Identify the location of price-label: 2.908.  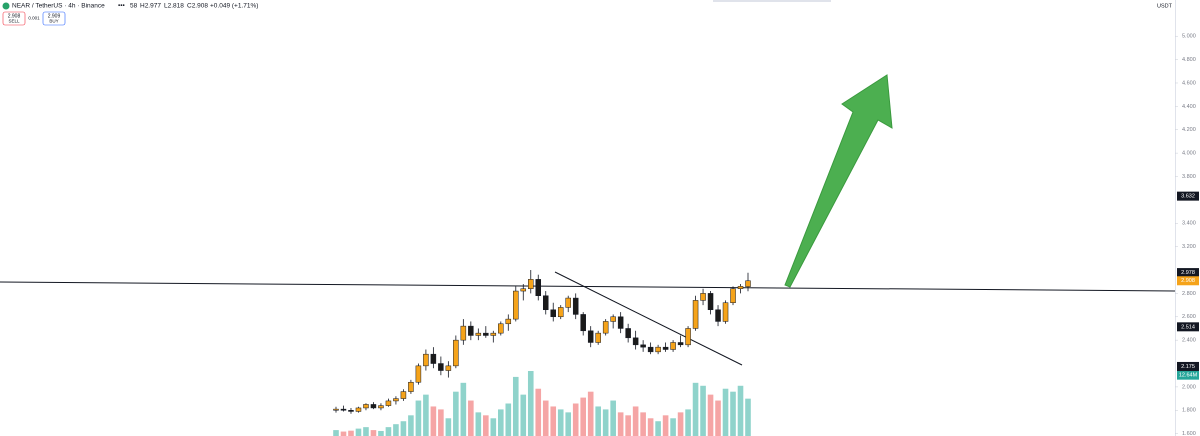
(1188, 281).